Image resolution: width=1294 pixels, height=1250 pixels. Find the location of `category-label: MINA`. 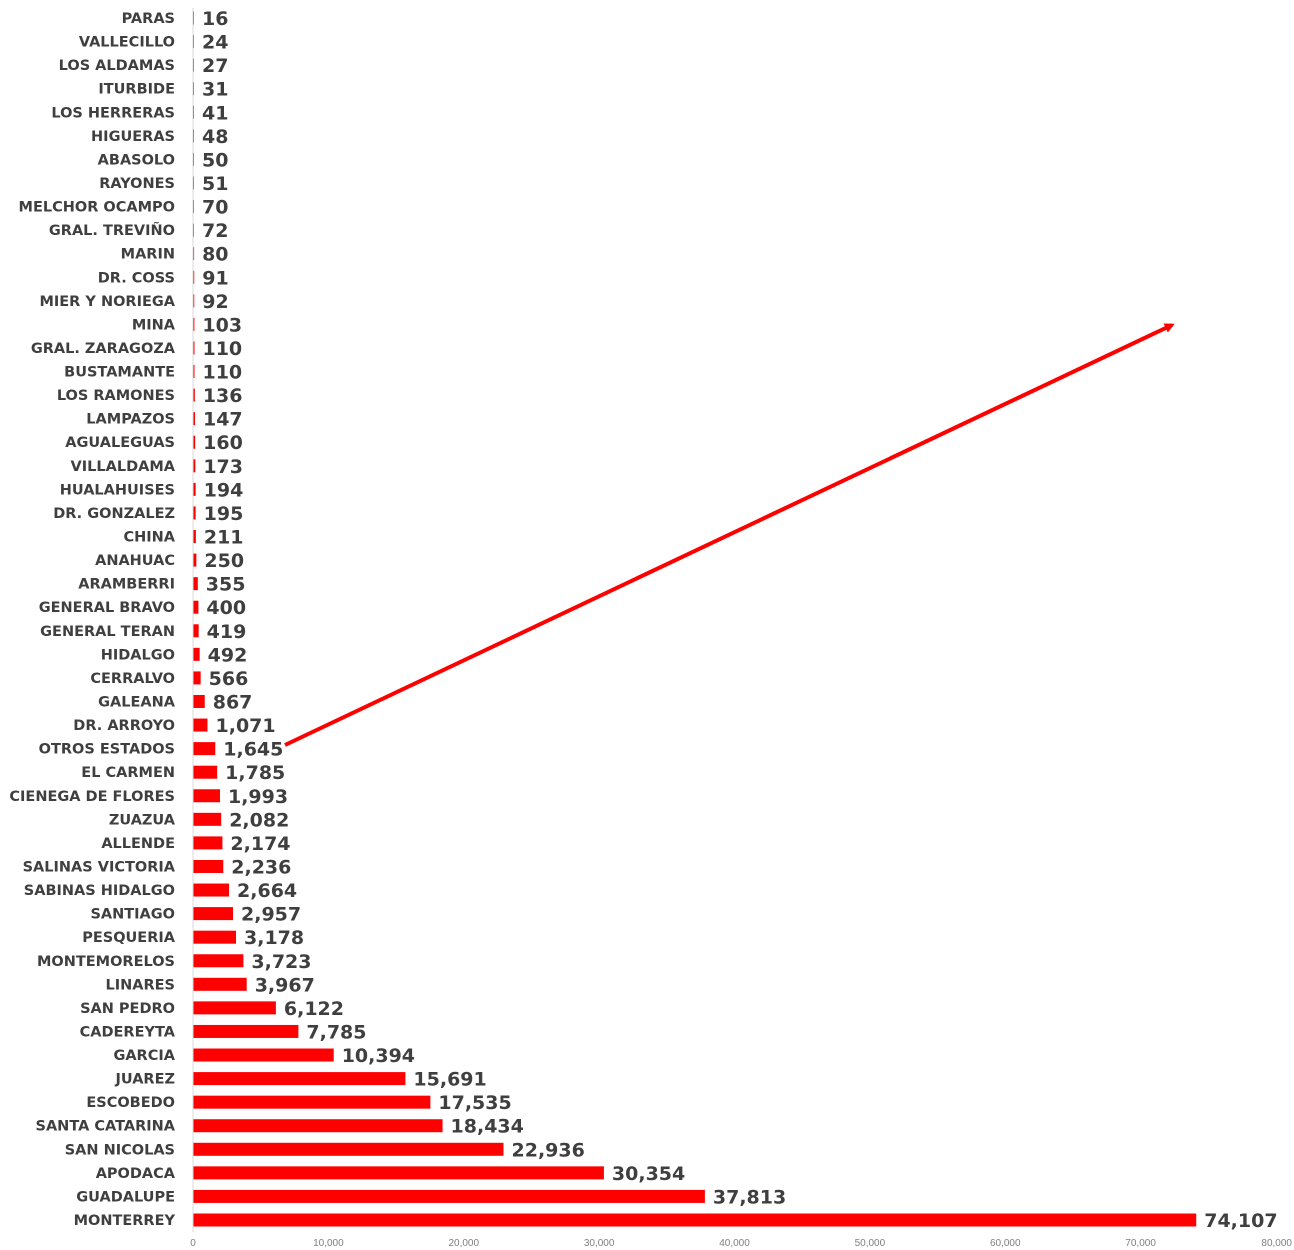

category-label: MINA is located at coordinates (154, 325).